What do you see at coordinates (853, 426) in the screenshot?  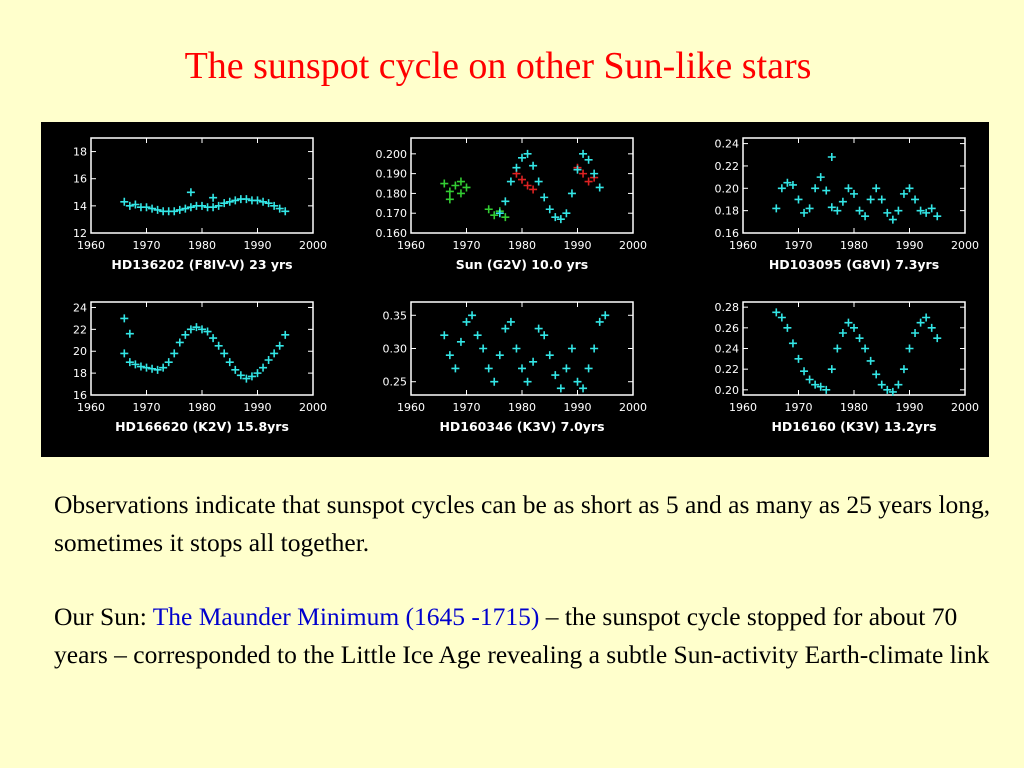 I see `panel-caption: HD16160 (K3V) 13.2yrs` at bounding box center [853, 426].